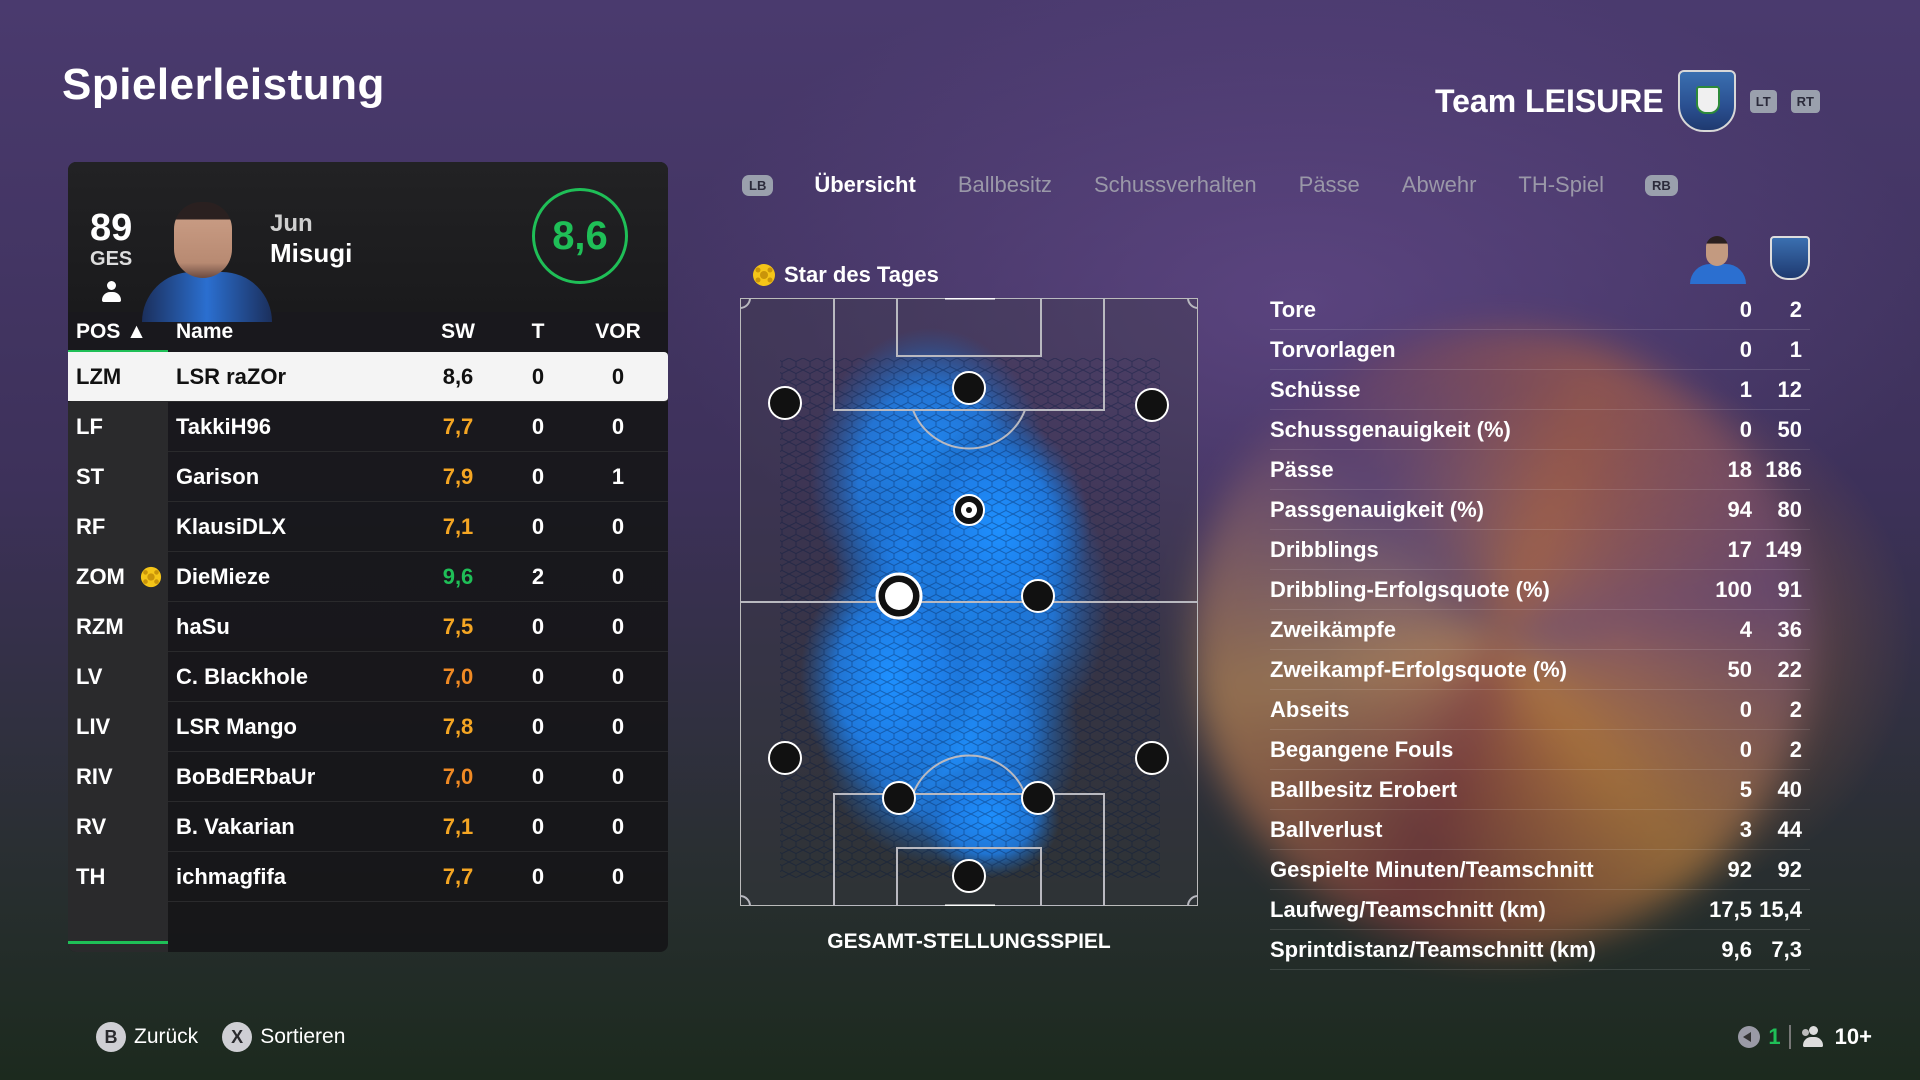 This screenshot has height=1080, width=1920. What do you see at coordinates (1763, 101) in the screenshot?
I see `lt-button: LT` at bounding box center [1763, 101].